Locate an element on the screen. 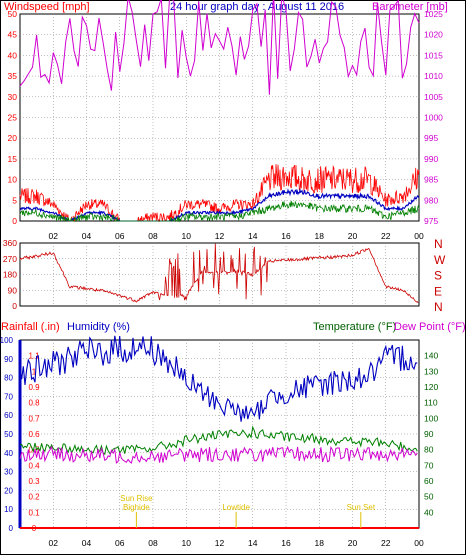  annotation-label: Sun Set is located at coordinates (361, 507).